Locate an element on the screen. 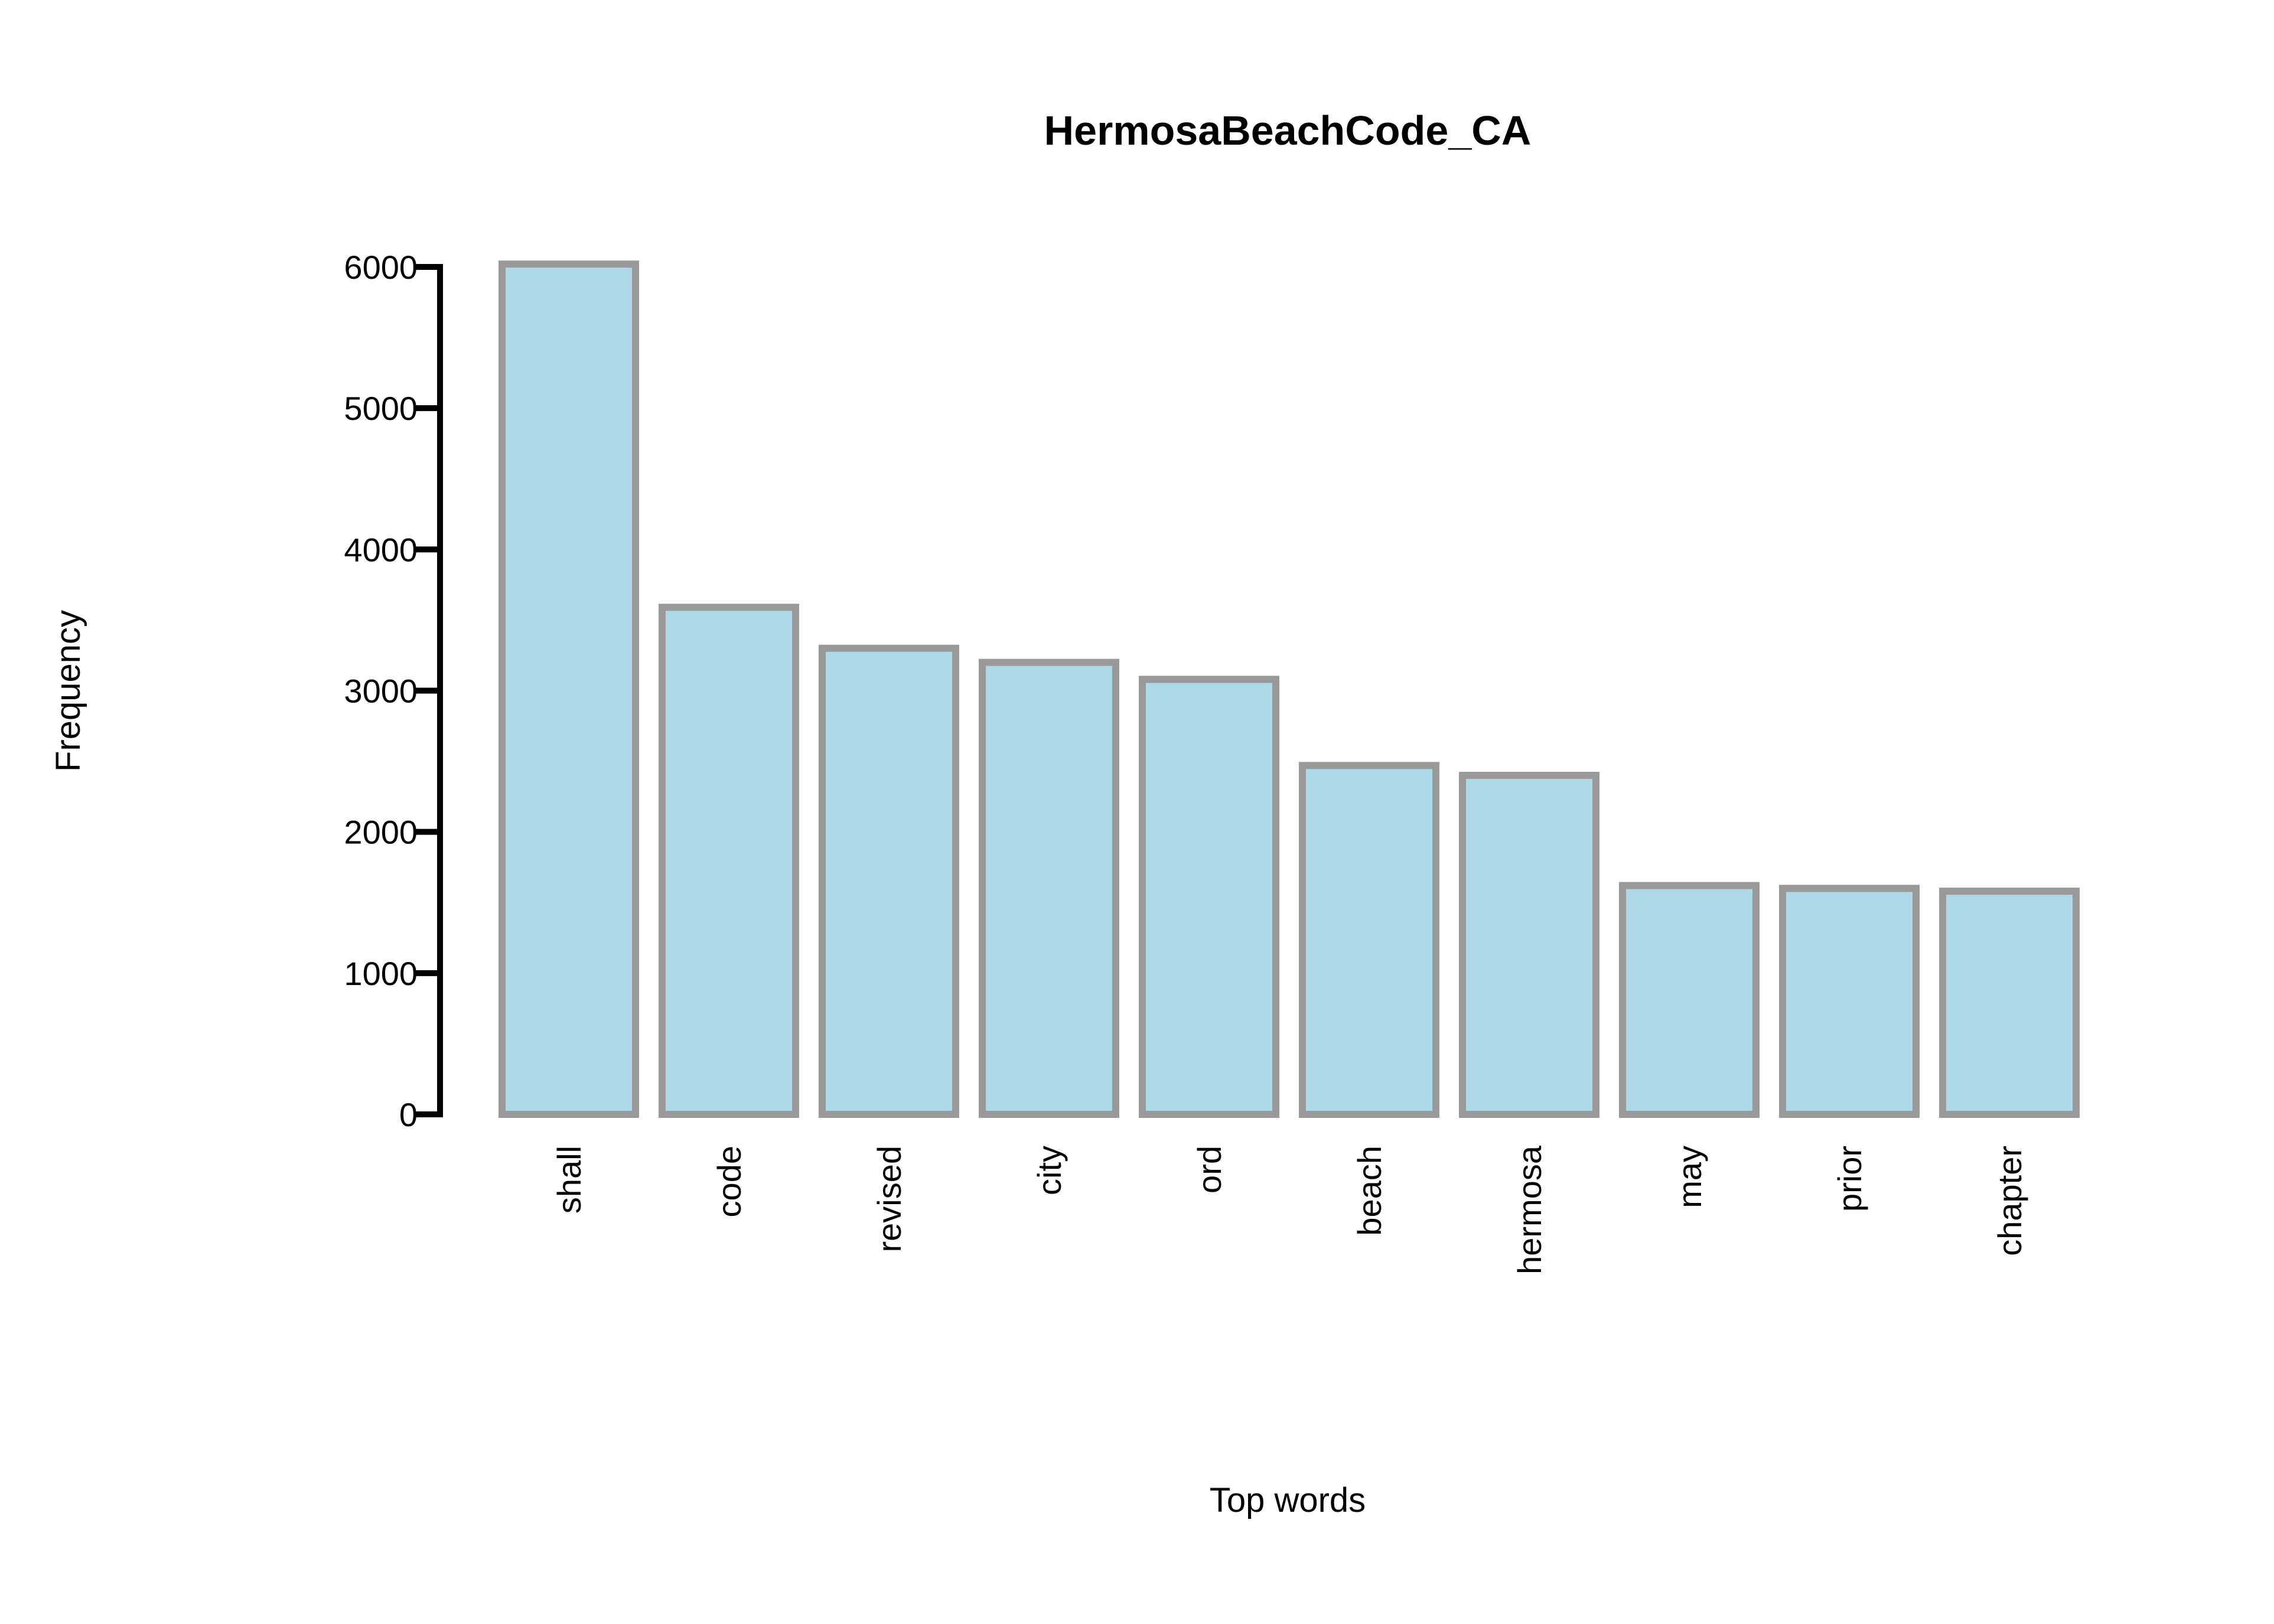 Image resolution: width=2274 pixels, height=1624 pixels. y-axis-label: Frequency is located at coordinates (68, 691).